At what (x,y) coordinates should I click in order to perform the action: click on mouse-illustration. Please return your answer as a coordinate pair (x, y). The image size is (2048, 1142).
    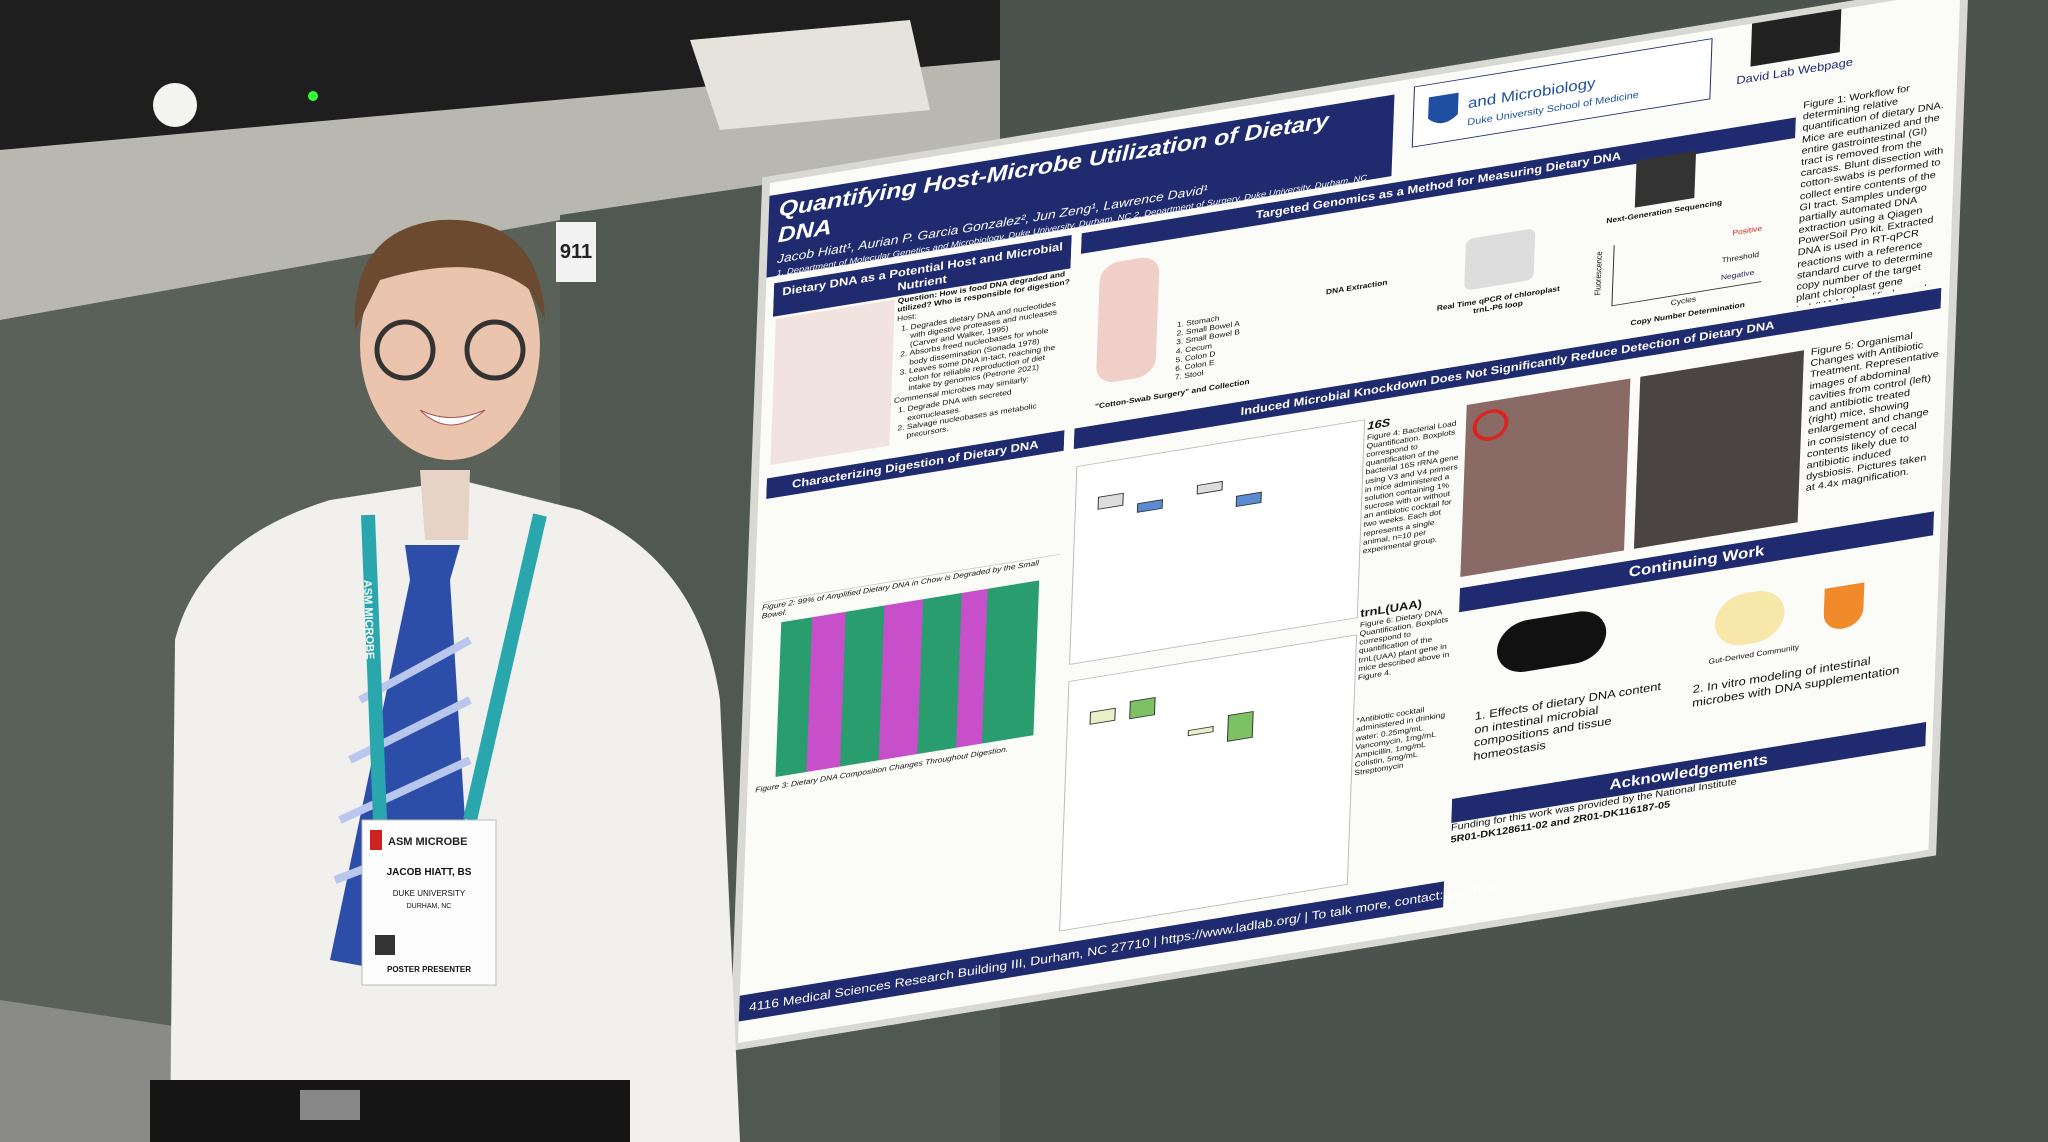
    Looking at the image, I should click on (1552, 642).